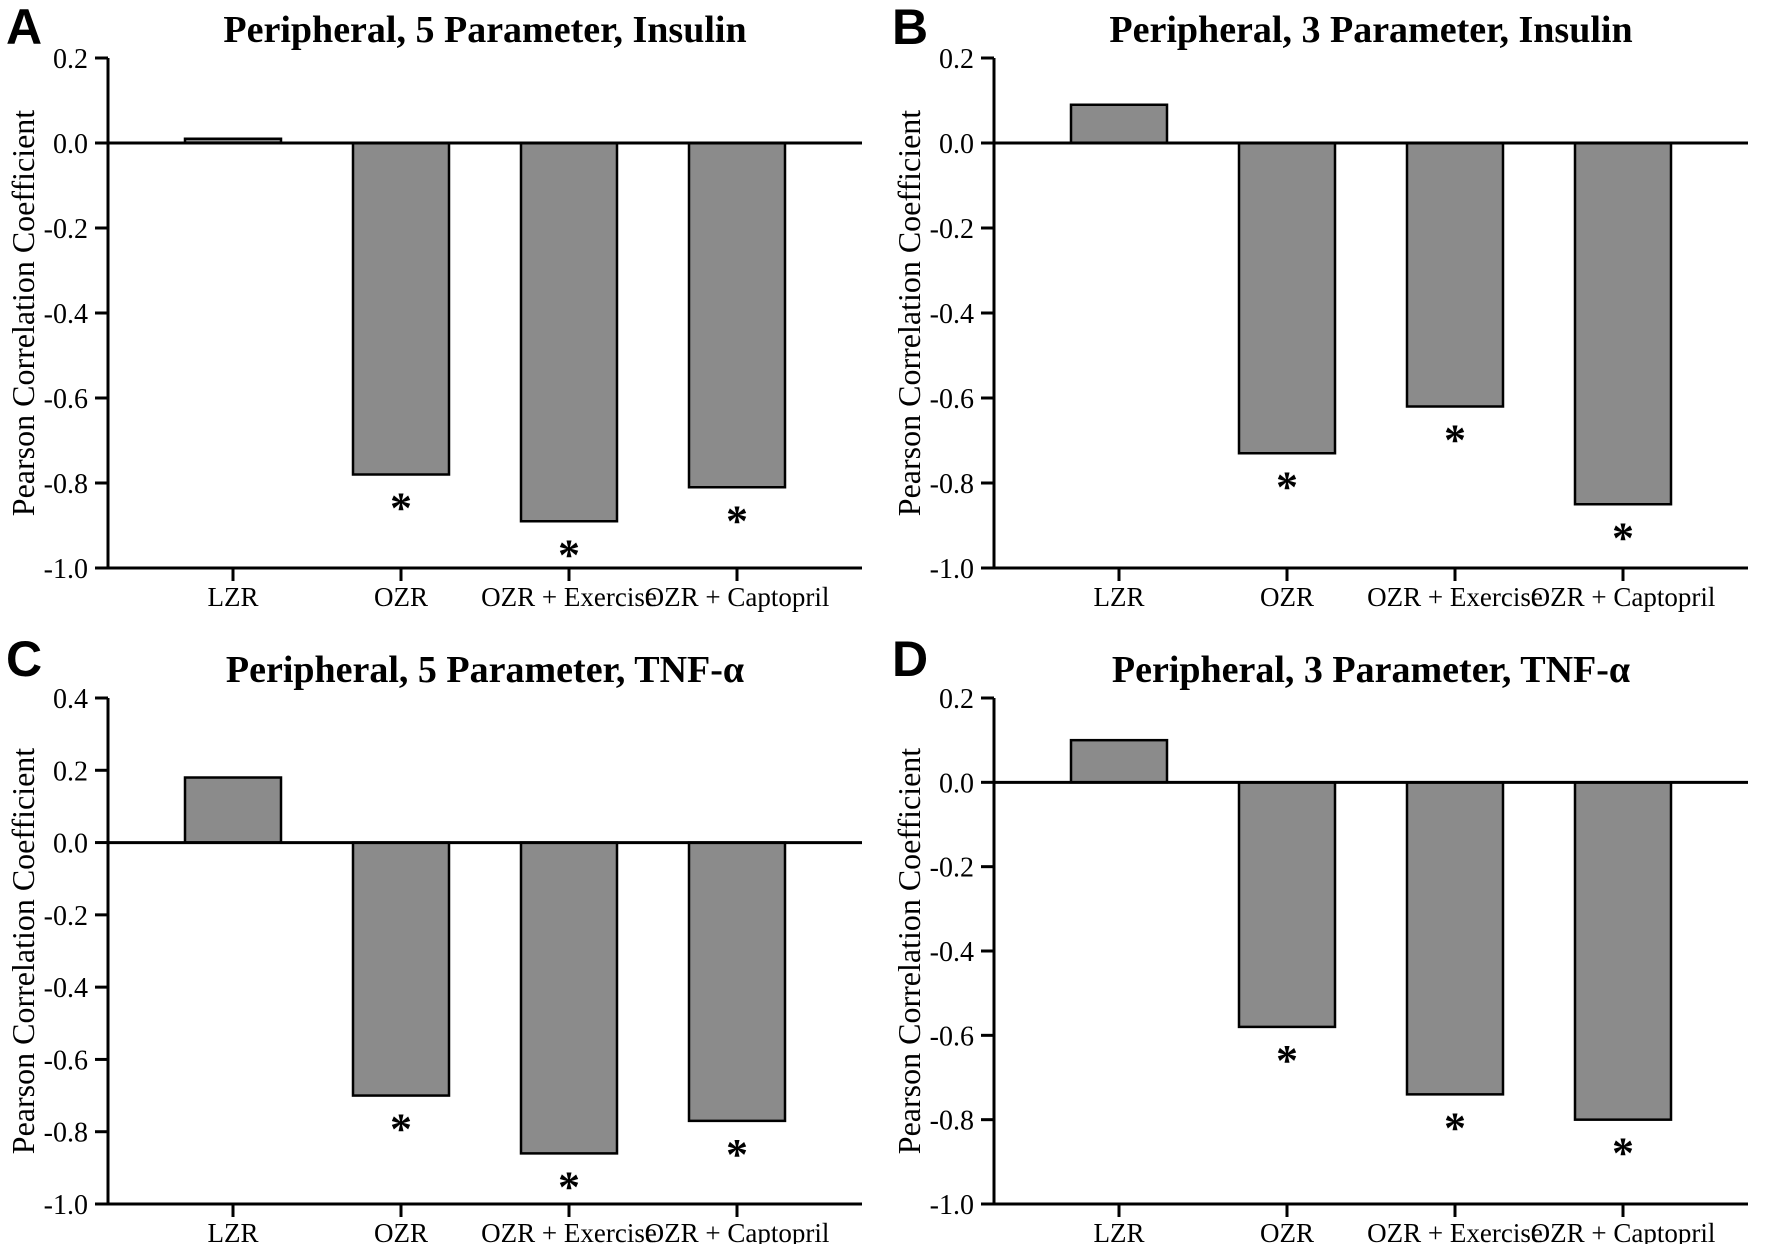 This screenshot has height=1244, width=1772. What do you see at coordinates (1370, 30) in the screenshot?
I see `chart-title: Peripheral, 3 Parameter, Insulin` at bounding box center [1370, 30].